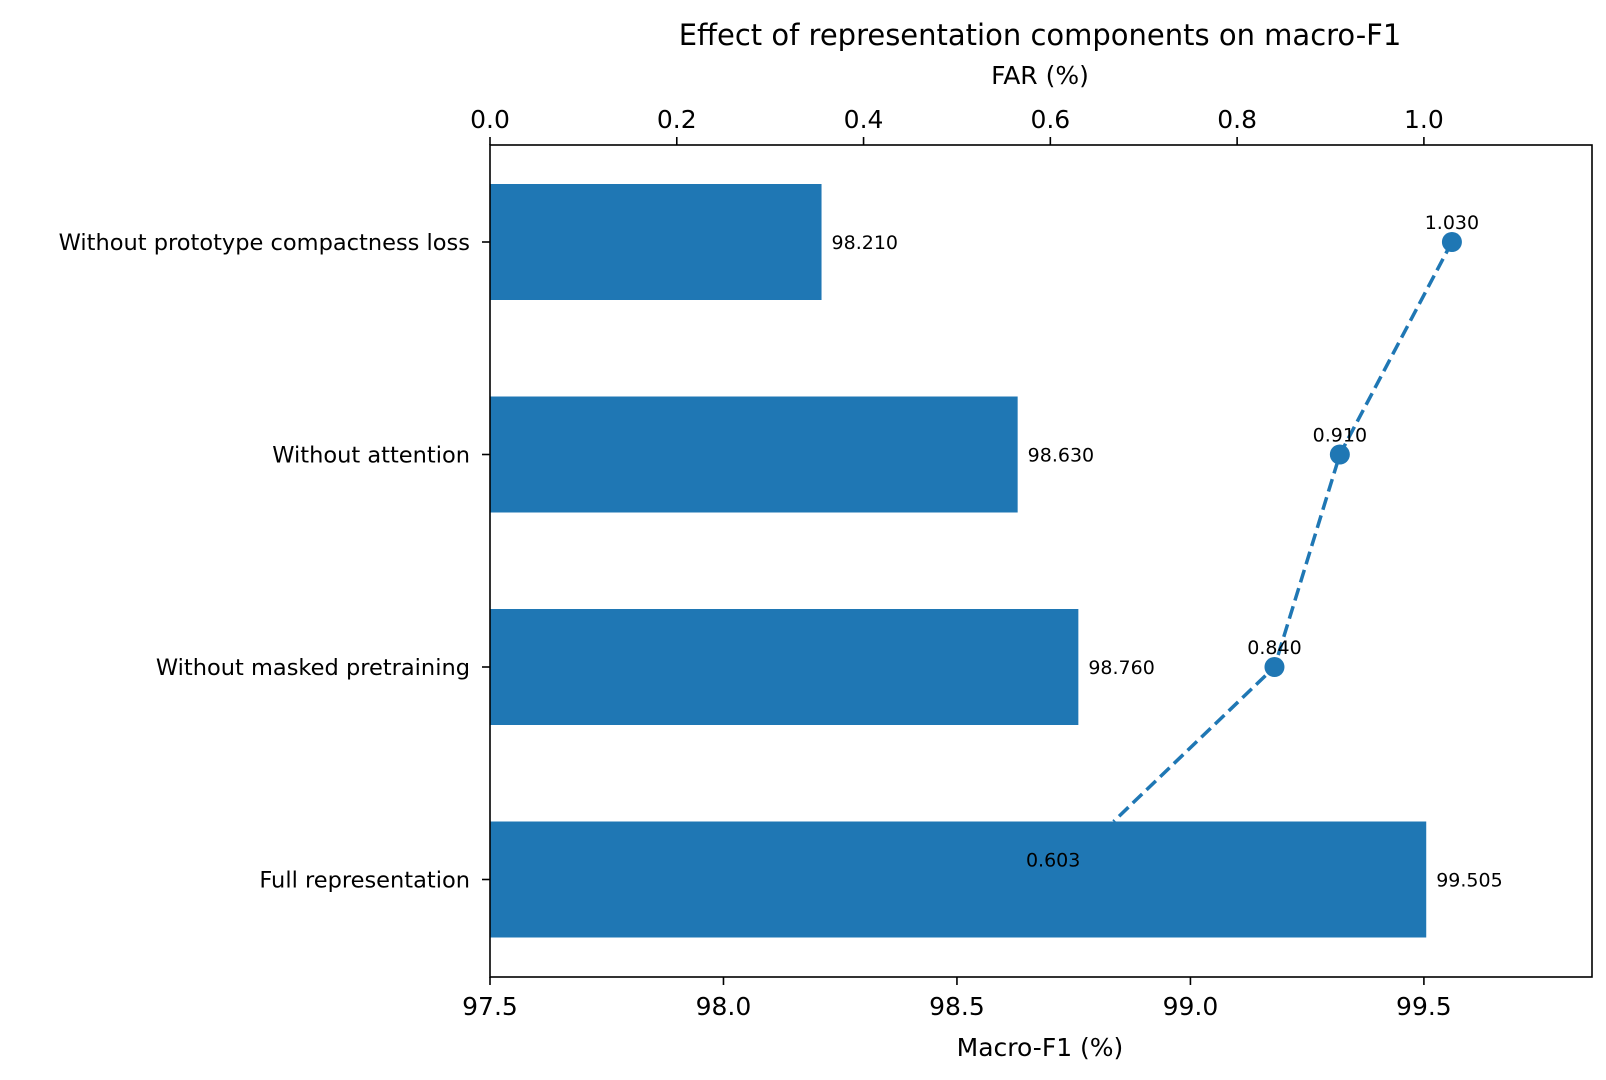  I want to click on bottom-axis-tick-label: 99.0, so click(1191, 1006).